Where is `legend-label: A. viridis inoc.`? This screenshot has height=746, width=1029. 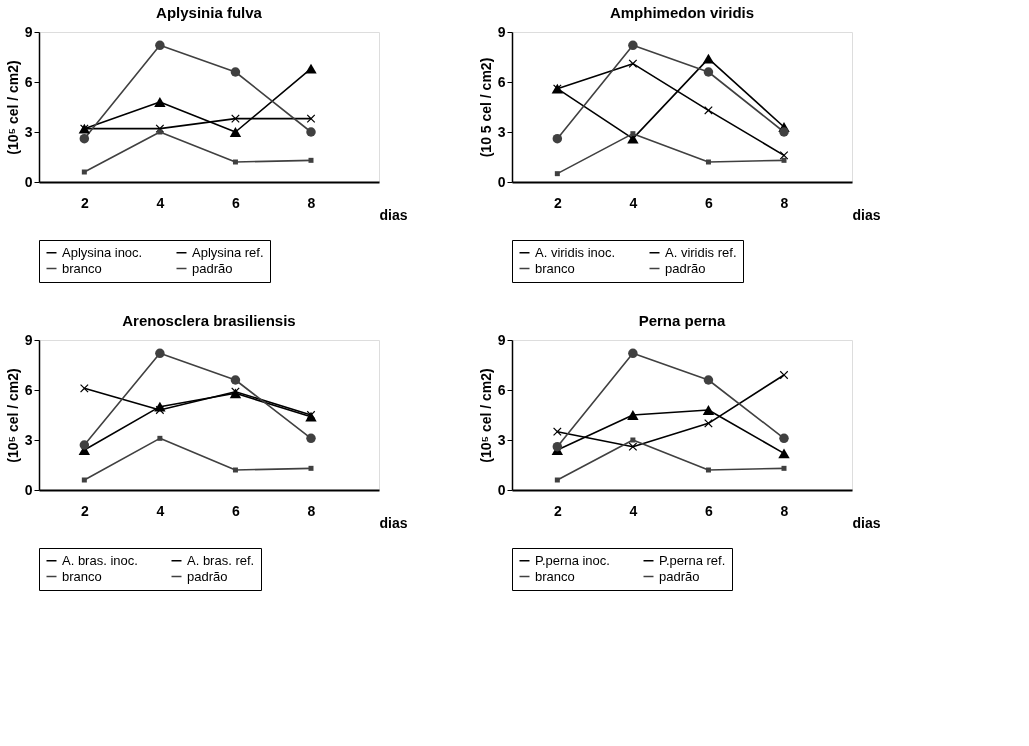 legend-label: A. viridis inoc. is located at coordinates (575, 252).